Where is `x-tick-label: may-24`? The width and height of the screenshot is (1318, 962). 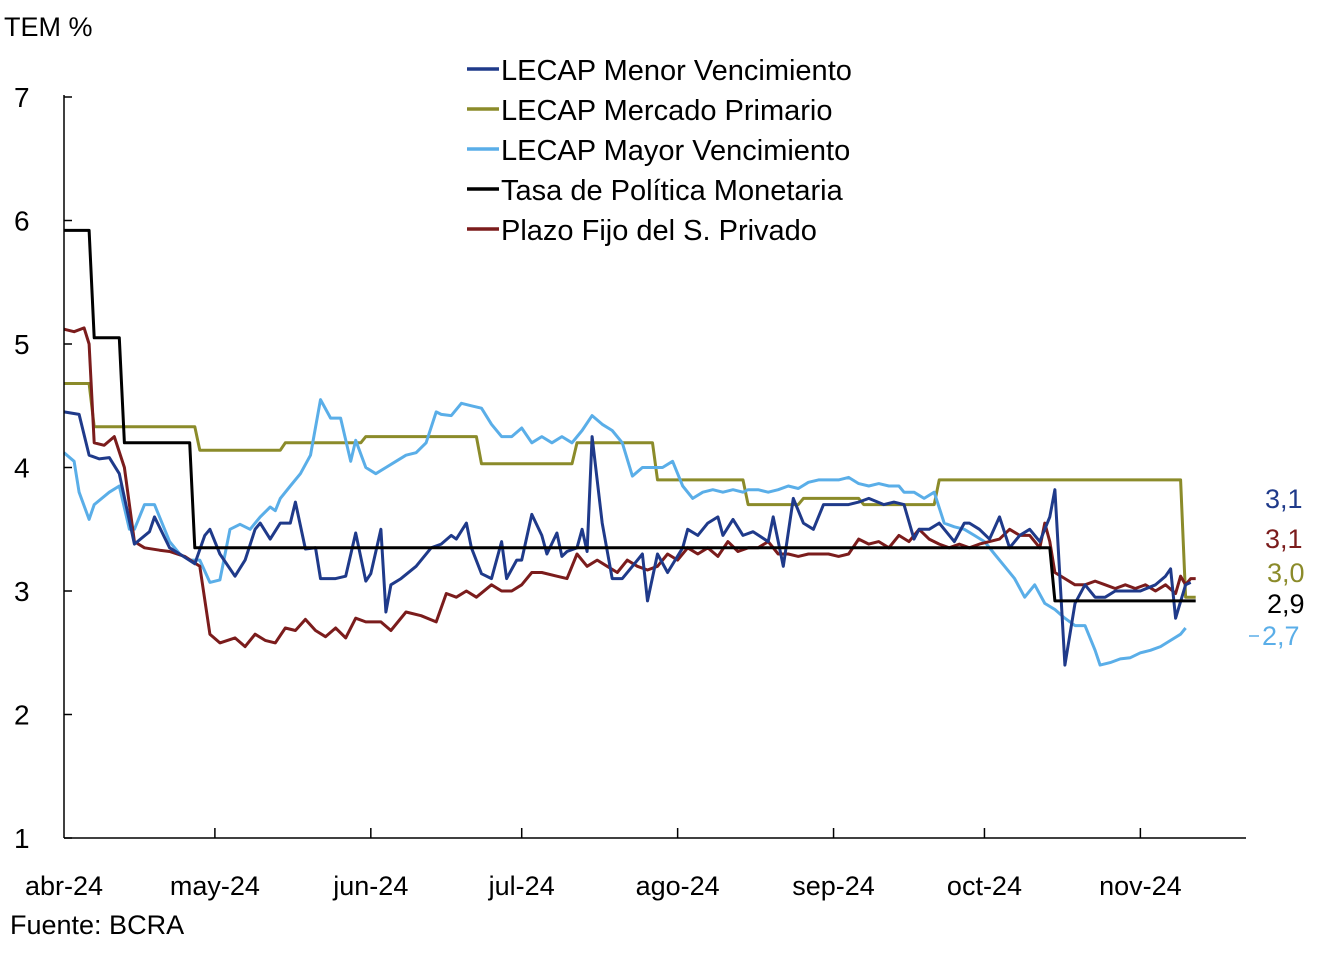
x-tick-label: may-24 is located at coordinates (215, 886).